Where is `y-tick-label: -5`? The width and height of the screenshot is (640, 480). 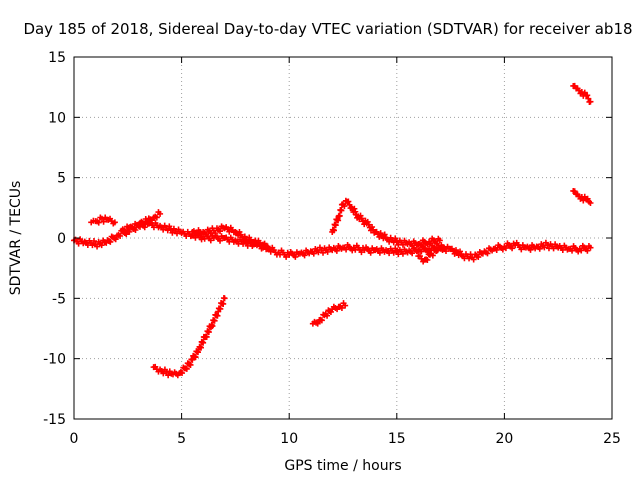
y-tick-label: -5 is located at coordinates (59, 299).